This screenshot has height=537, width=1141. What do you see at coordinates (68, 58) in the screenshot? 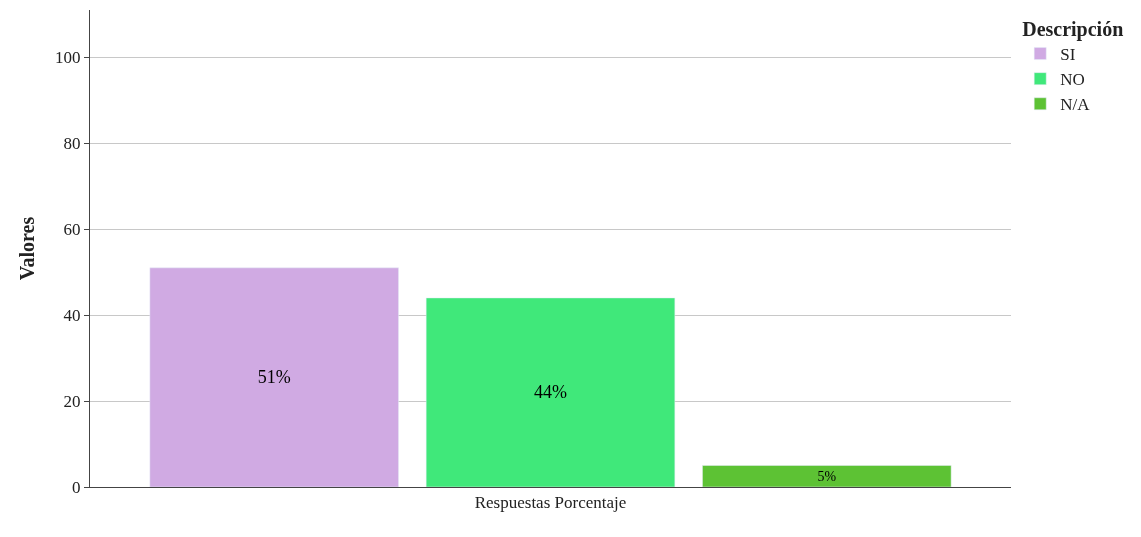
I see `y-tick-label: 100` at bounding box center [68, 58].